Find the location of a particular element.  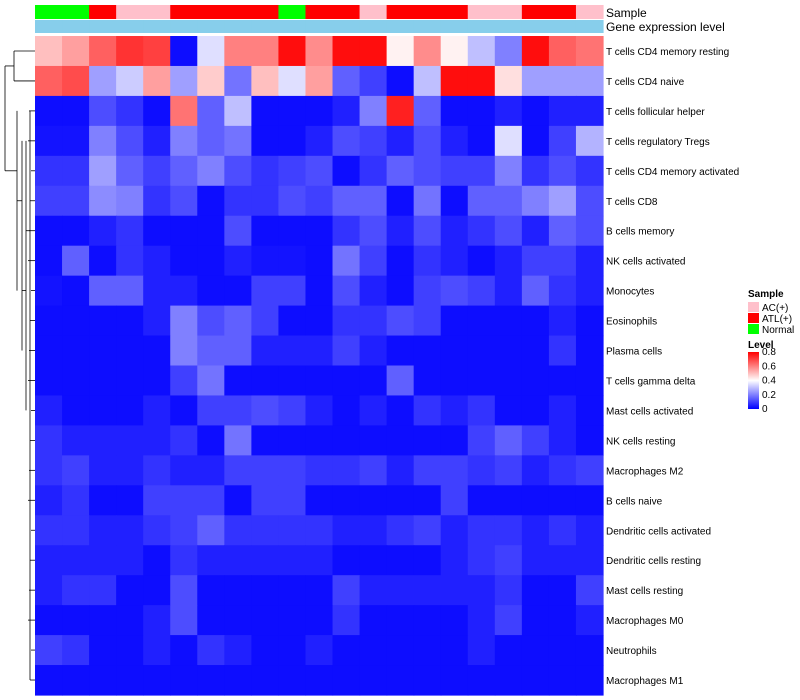

row-label: T cells CD4 memory resting is located at coordinates (667, 52).